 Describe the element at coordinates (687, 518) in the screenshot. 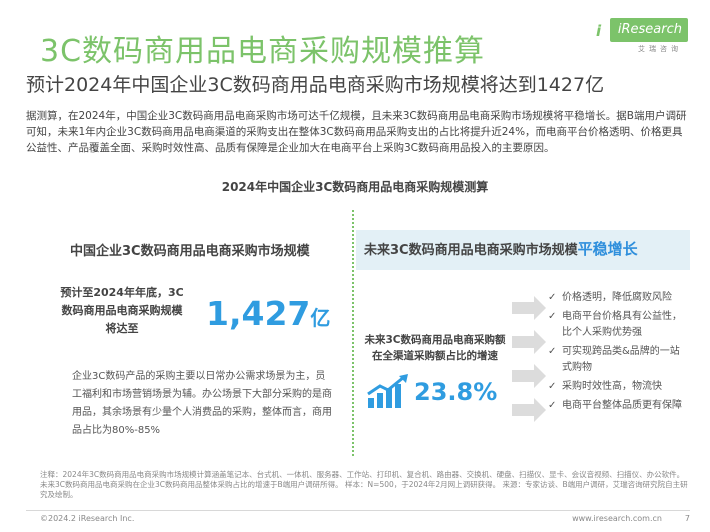

I see `page-number: 7` at that location.